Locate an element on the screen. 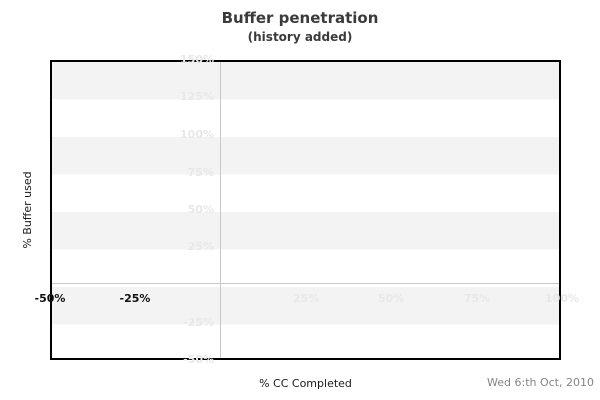  y-tick-label: 25% is located at coordinates (200, 246).